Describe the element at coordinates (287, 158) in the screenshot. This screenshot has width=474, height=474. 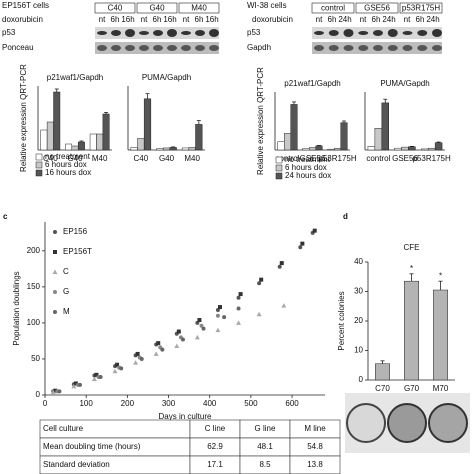
I see `x-tick-label: control` at that location.